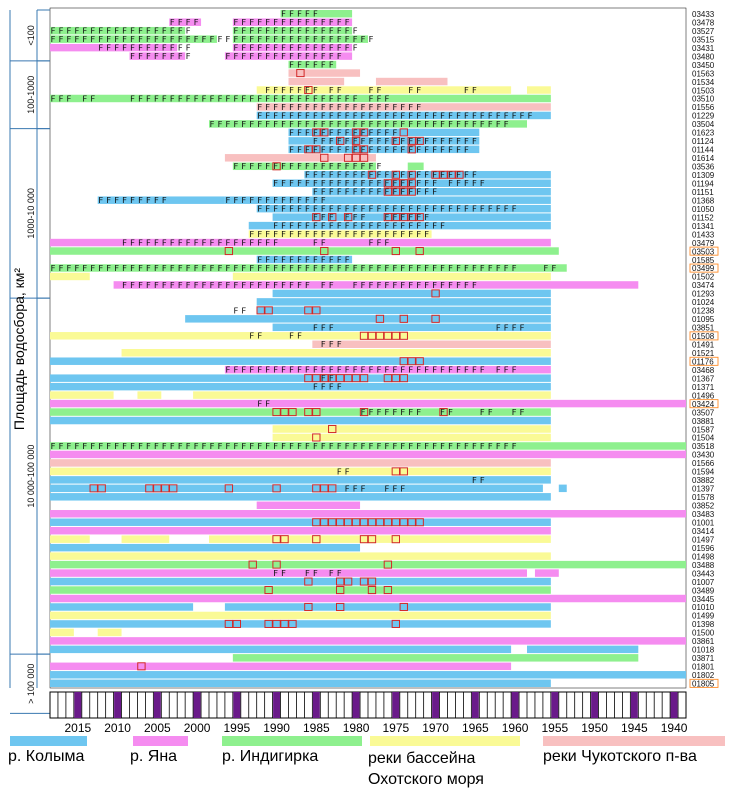 The height and width of the screenshot is (790, 730). What do you see at coordinates (703, 209) in the screenshot?
I see `station-id-01050: 01050` at bounding box center [703, 209].